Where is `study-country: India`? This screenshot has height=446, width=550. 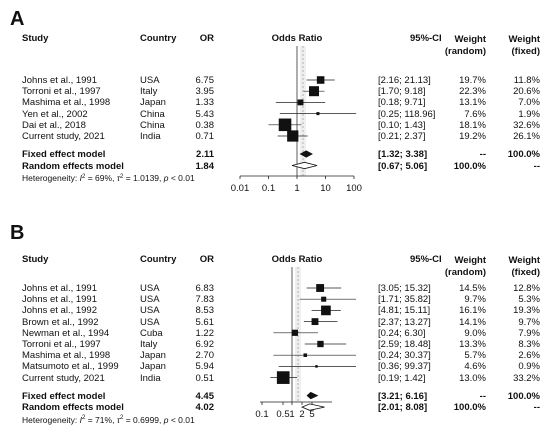 study-country: India is located at coordinates (150, 136).